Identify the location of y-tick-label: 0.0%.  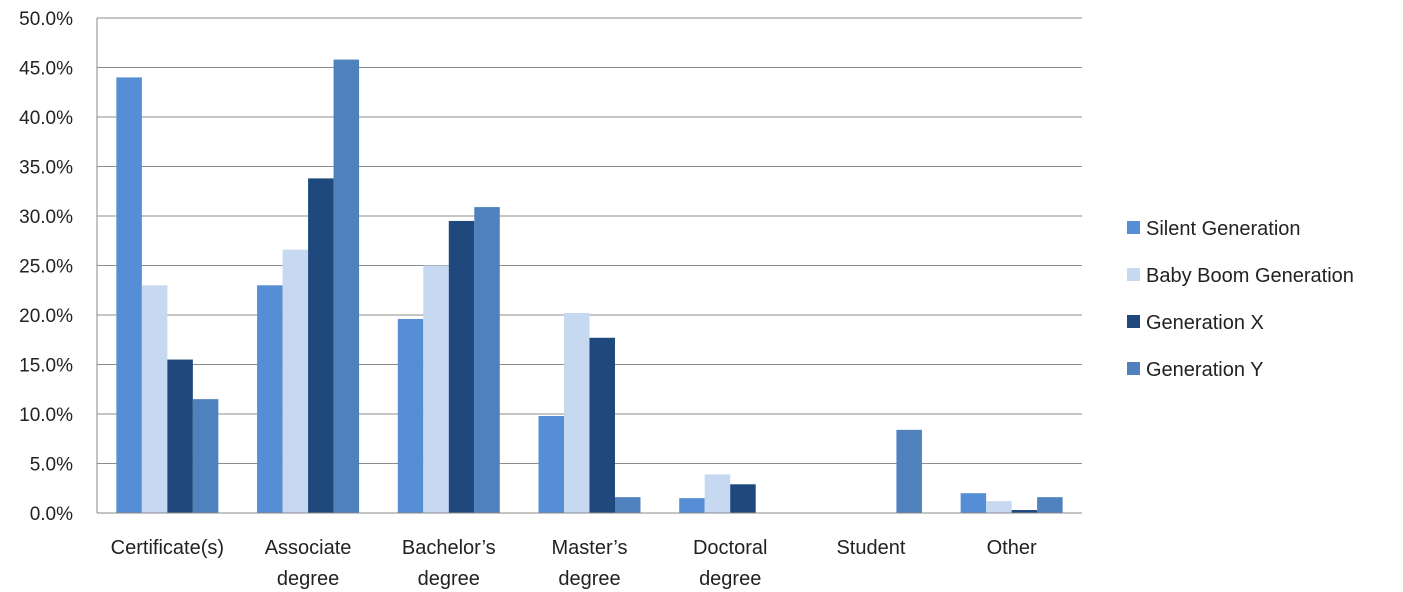
(51, 514).